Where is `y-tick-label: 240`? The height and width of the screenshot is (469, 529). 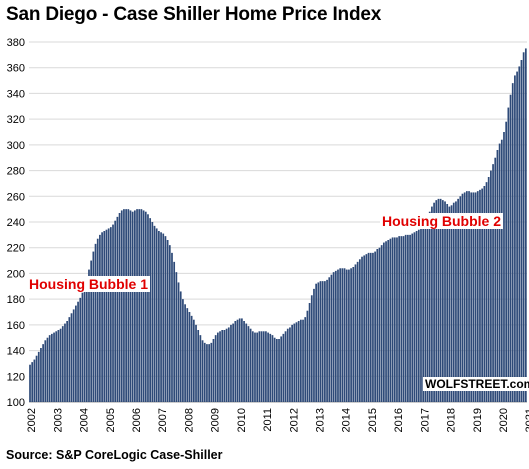
y-tick-label: 240 is located at coordinates (16, 223).